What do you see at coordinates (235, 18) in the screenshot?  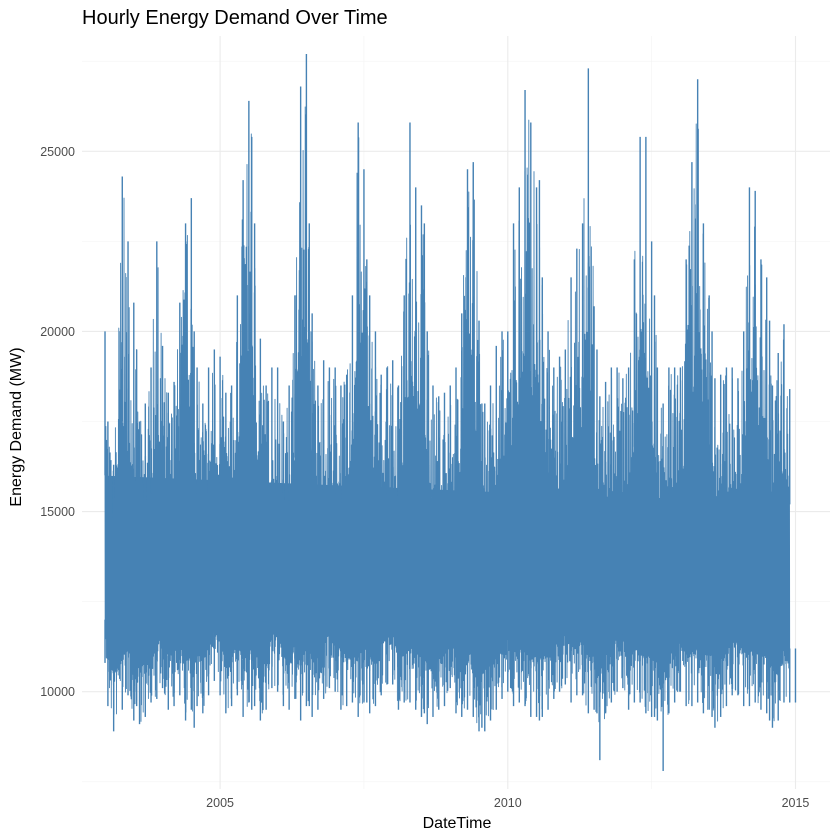 I see `chart-title: Hourly Energy Demand Over Time` at bounding box center [235, 18].